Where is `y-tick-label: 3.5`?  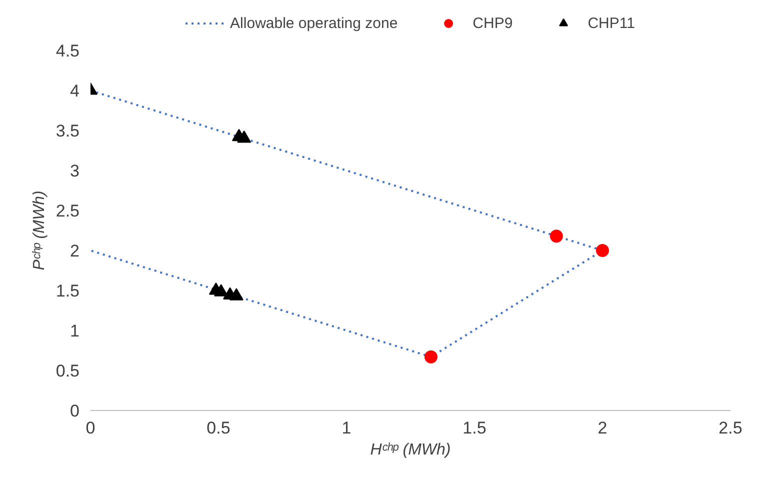
y-tick-label: 3.5 is located at coordinates (68, 131).